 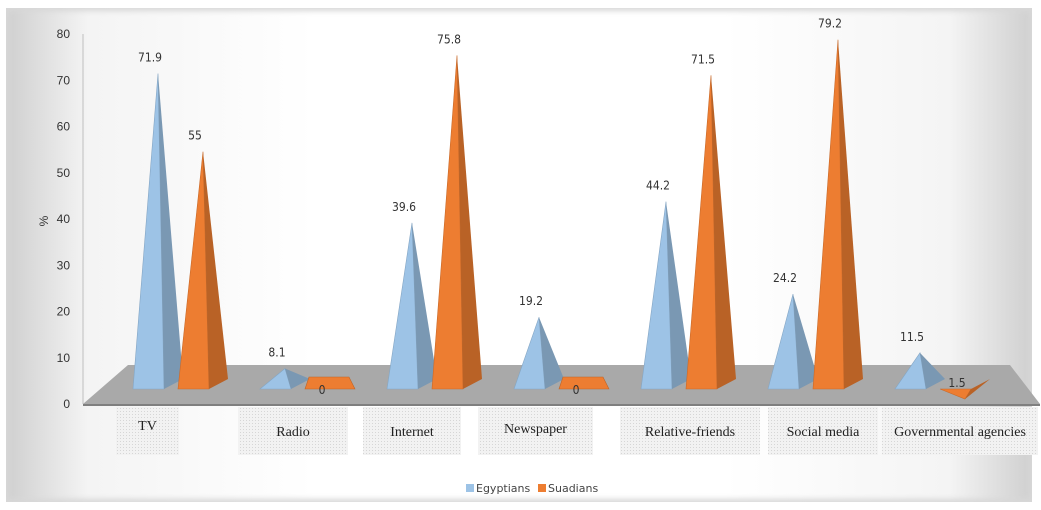 What do you see at coordinates (828, 214) in the screenshot?
I see `pyramid-face-front` at bounding box center [828, 214].